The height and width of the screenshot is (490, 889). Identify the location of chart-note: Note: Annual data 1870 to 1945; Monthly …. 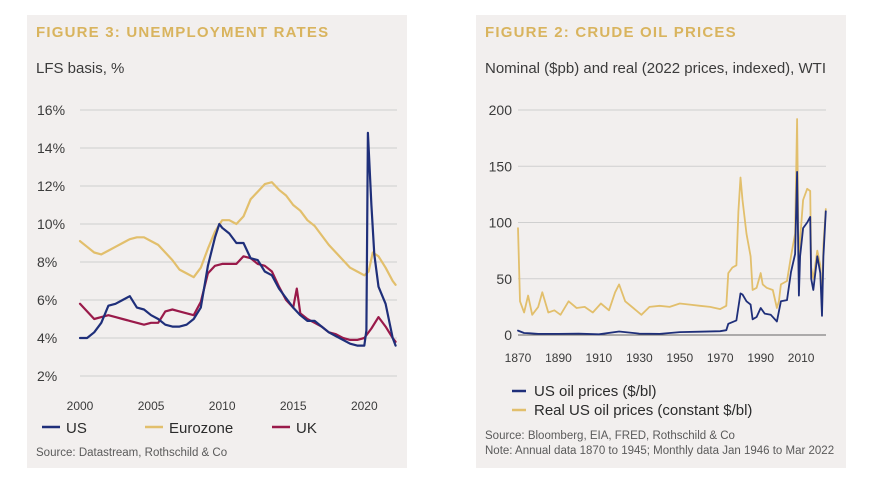
(660, 451).